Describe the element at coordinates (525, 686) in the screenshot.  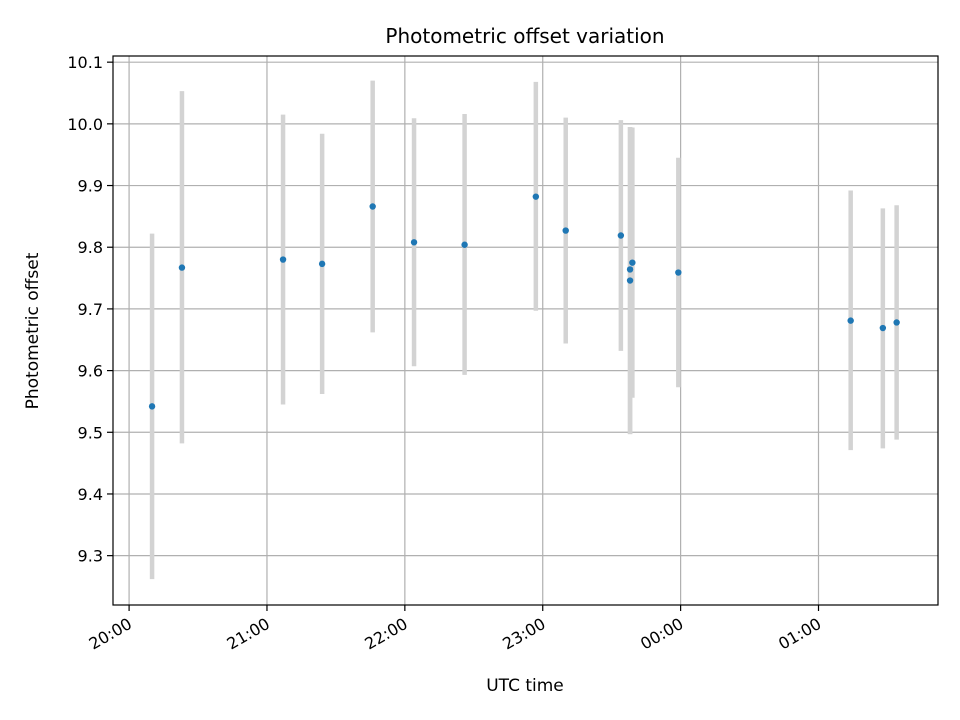
I see `x-axis-label: UTC time` at that location.